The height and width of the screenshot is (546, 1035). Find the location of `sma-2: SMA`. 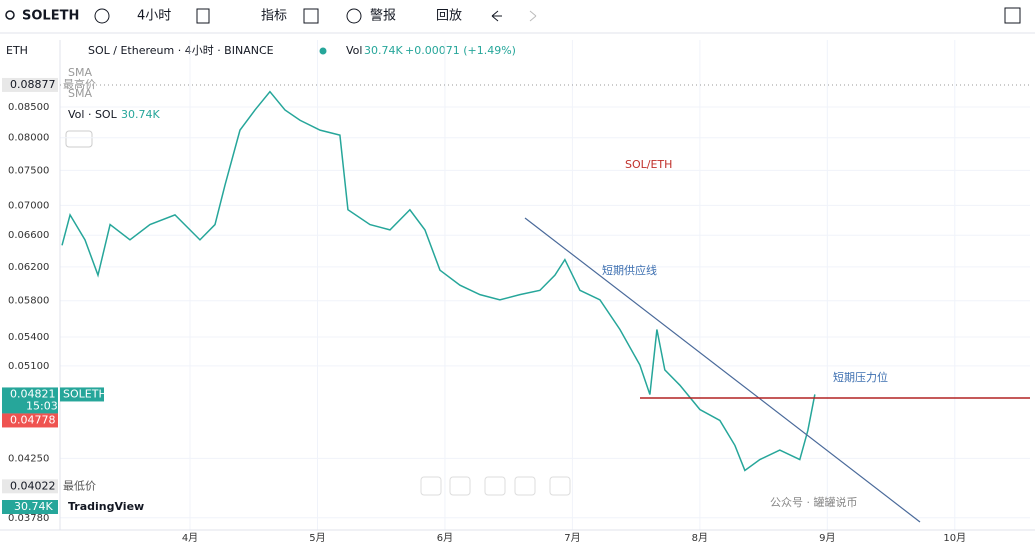

sma-2: SMA is located at coordinates (80, 93).